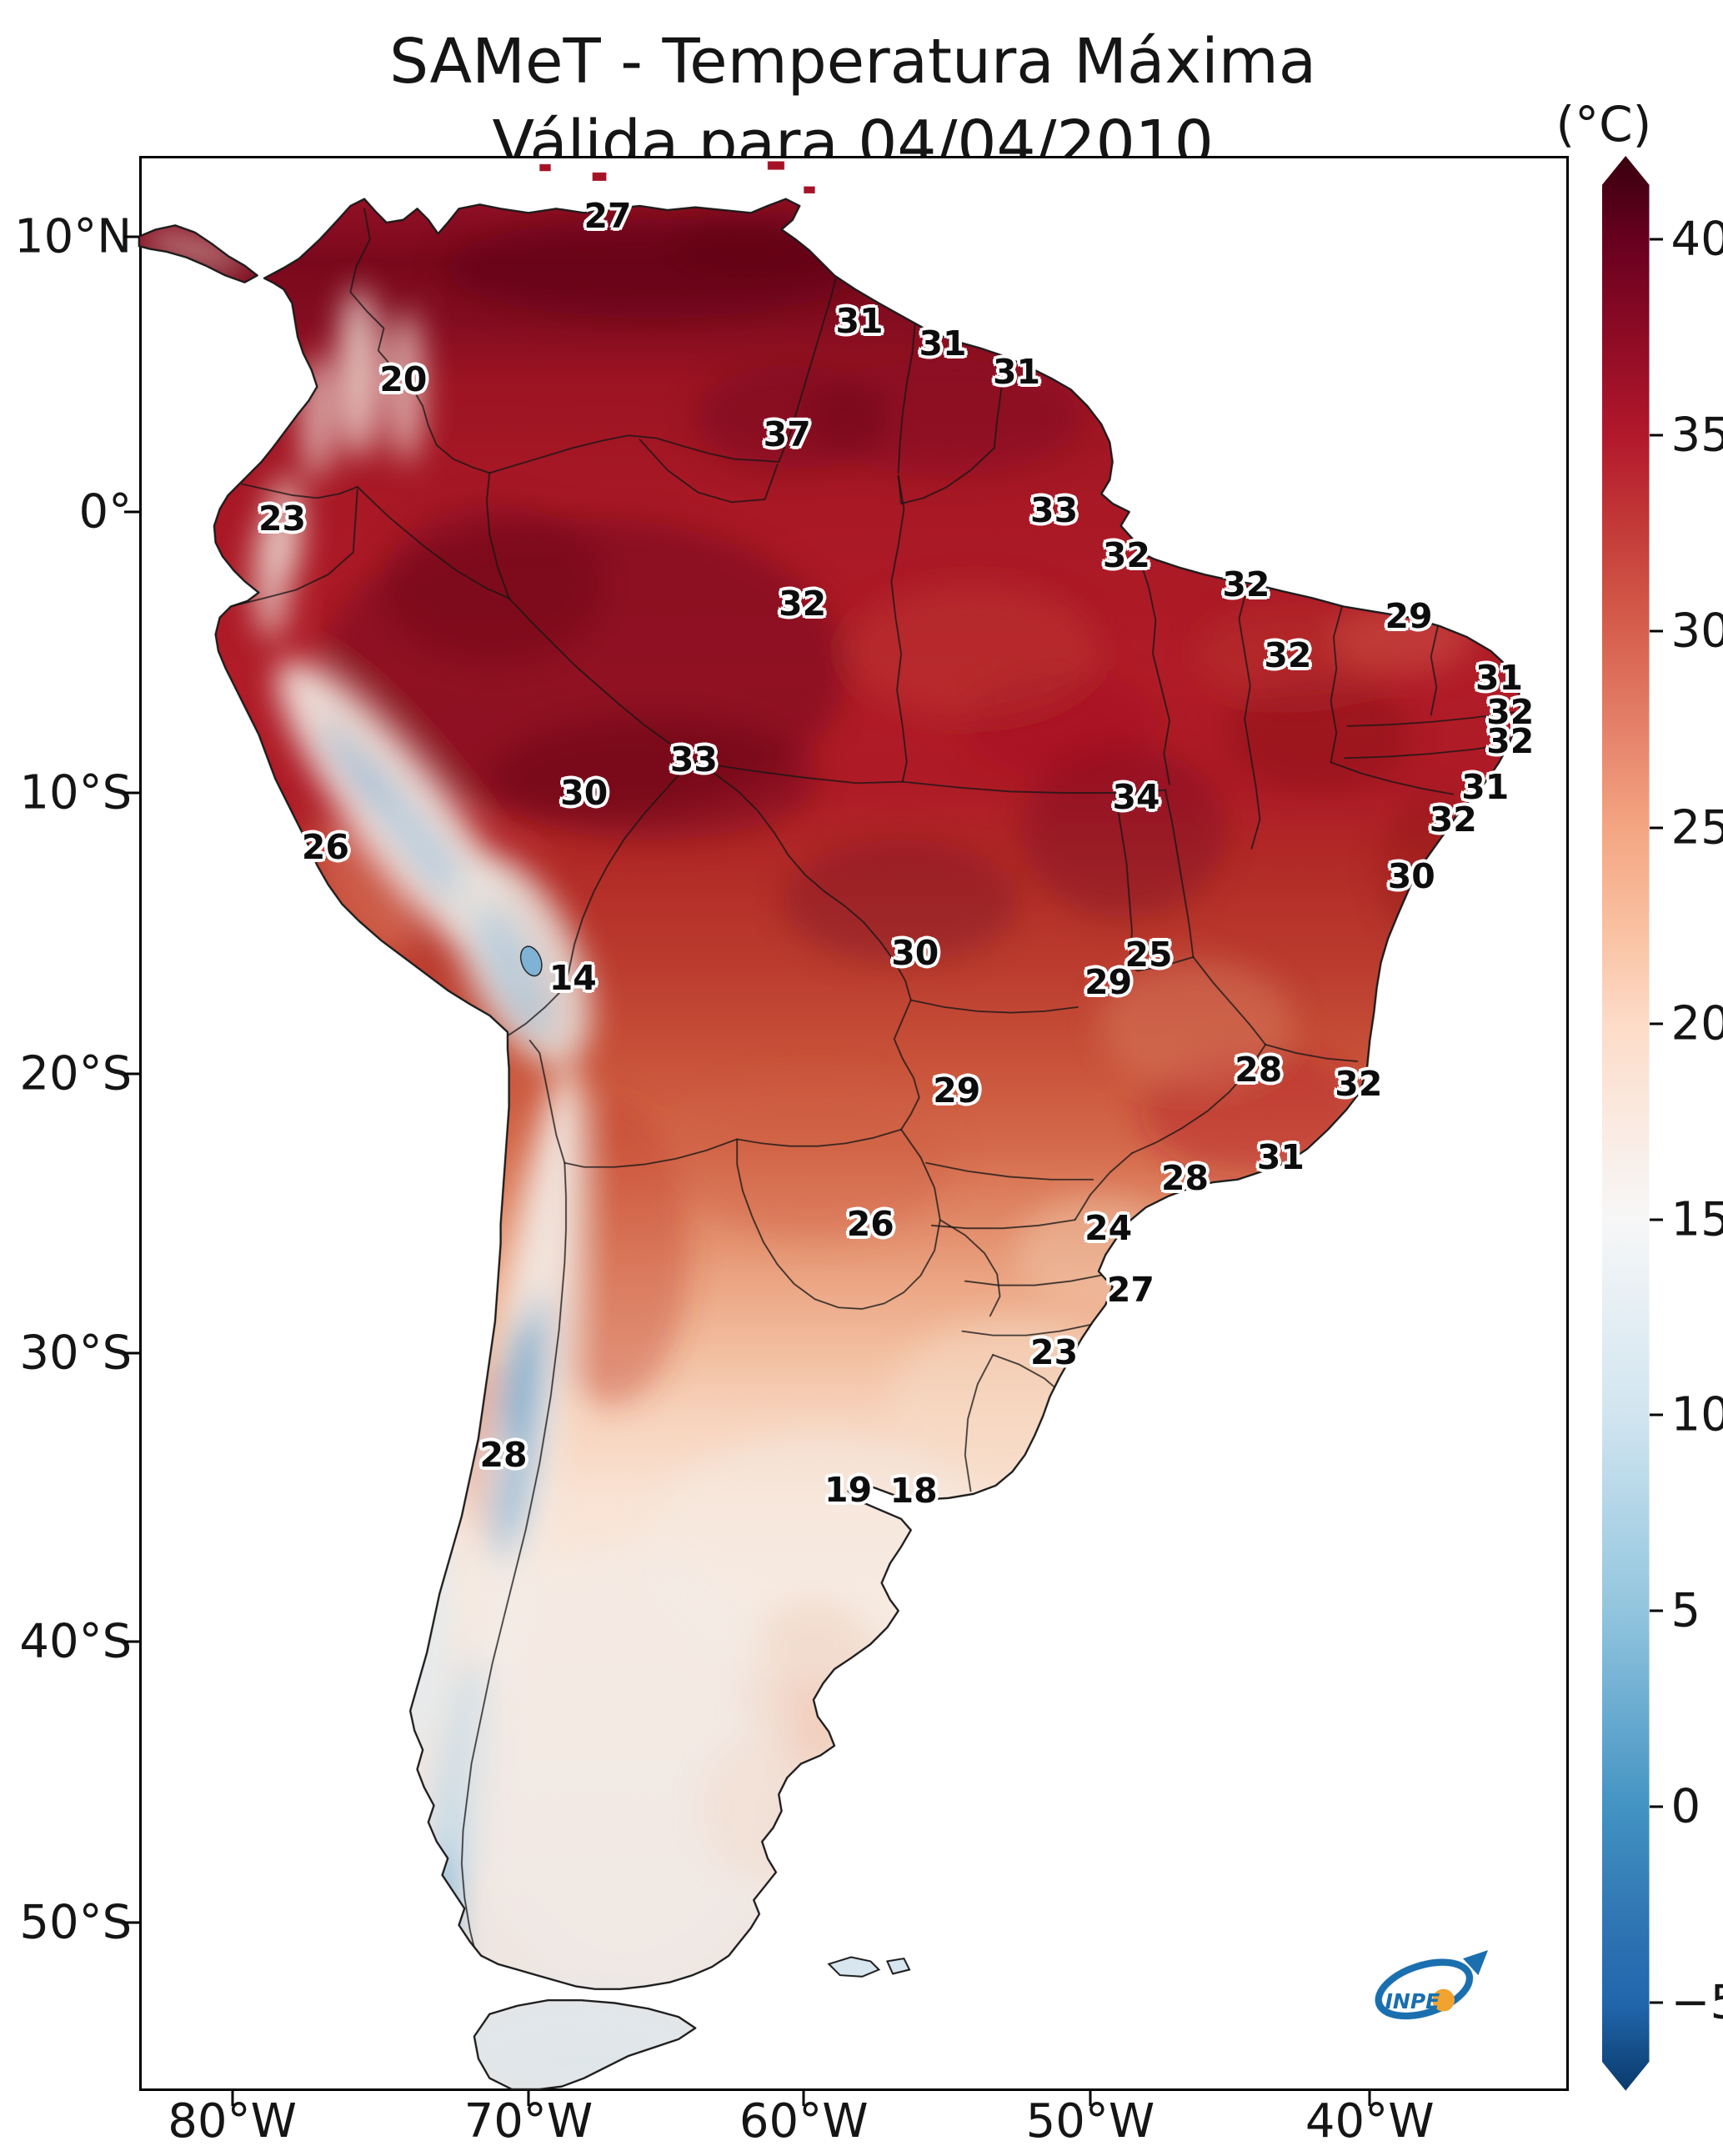 The width and height of the screenshot is (1723, 2156). What do you see at coordinates (1108, 1228) in the screenshot?
I see `station-temperature-label: 24` at bounding box center [1108, 1228].